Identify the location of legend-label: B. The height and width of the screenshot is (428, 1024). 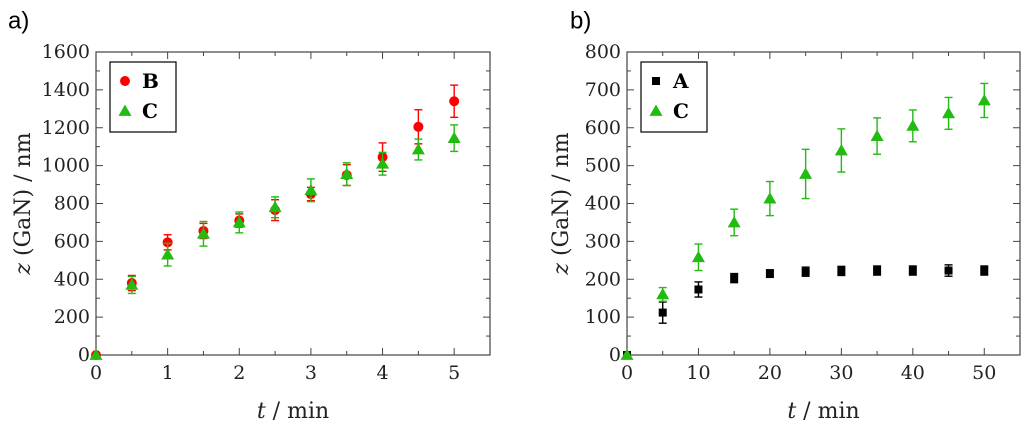
(150, 81).